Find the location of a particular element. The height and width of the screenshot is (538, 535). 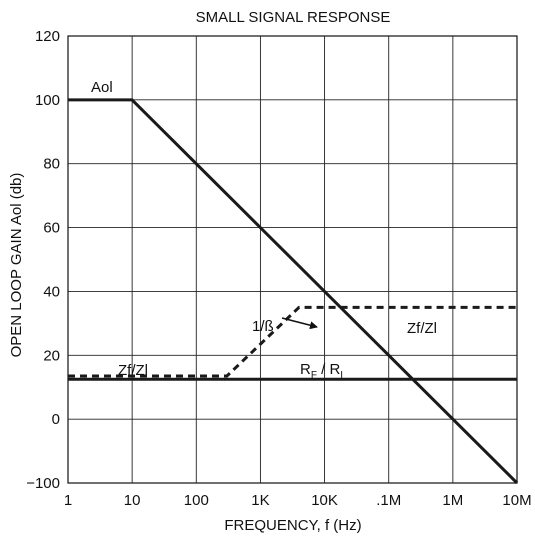

y-tick-label: 40 is located at coordinates (51, 291).